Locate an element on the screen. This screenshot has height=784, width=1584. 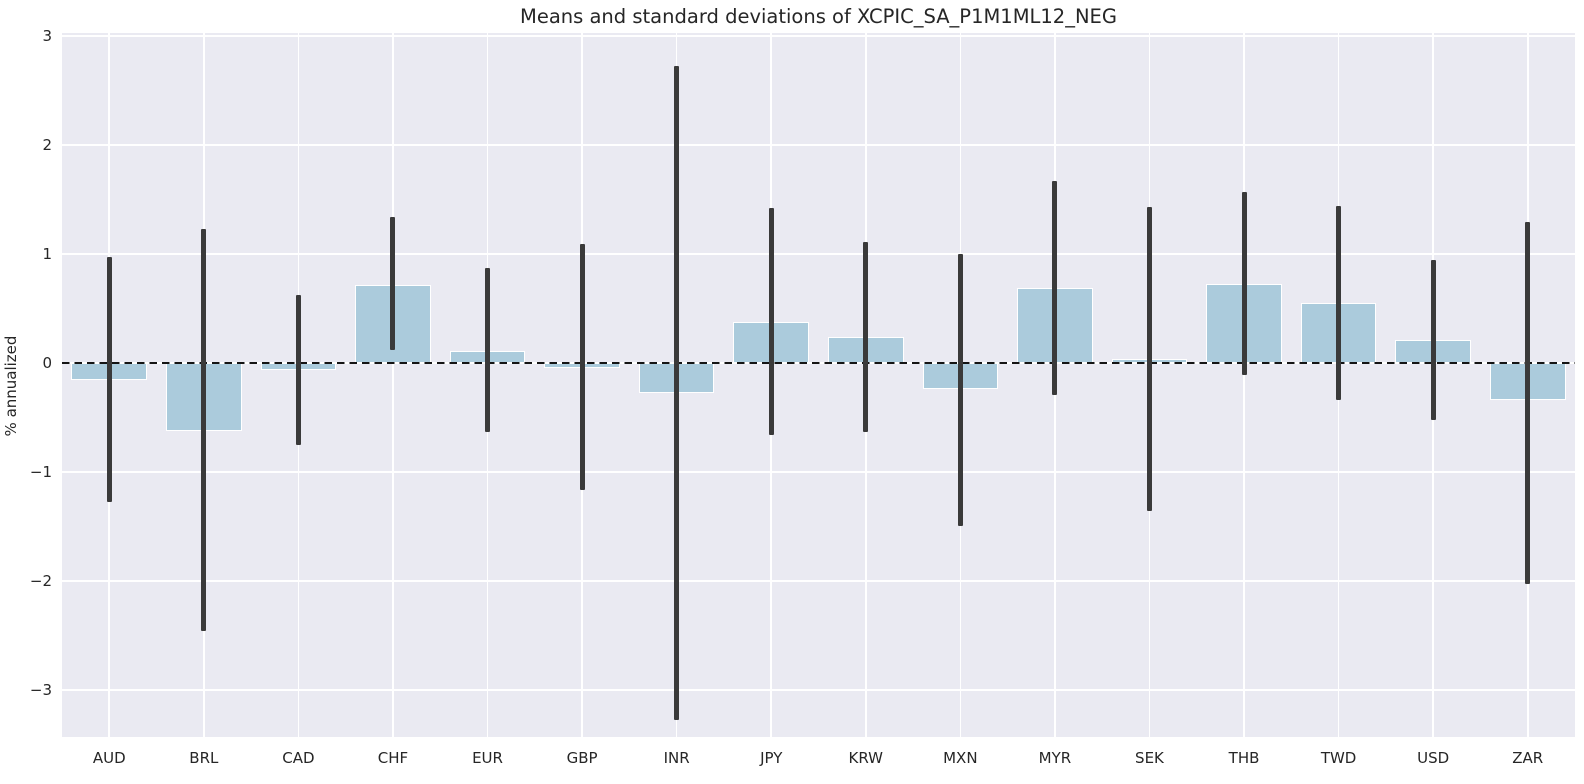
error-bar-EUR is located at coordinates (488, 350).